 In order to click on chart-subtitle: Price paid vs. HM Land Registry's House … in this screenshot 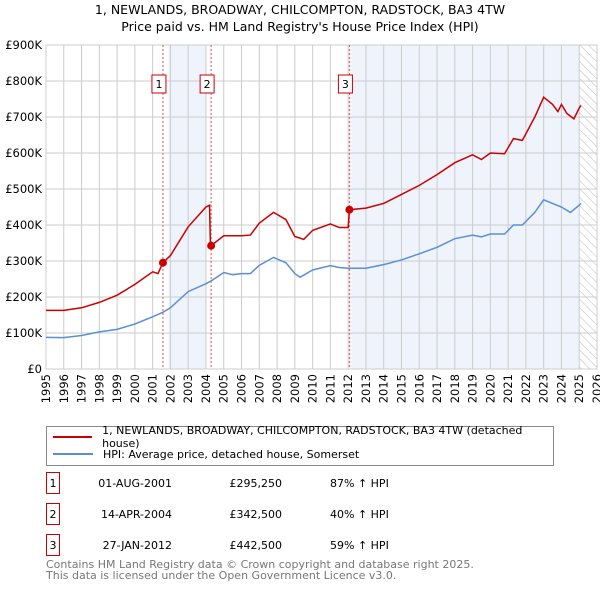, I will do `click(300, 26)`.